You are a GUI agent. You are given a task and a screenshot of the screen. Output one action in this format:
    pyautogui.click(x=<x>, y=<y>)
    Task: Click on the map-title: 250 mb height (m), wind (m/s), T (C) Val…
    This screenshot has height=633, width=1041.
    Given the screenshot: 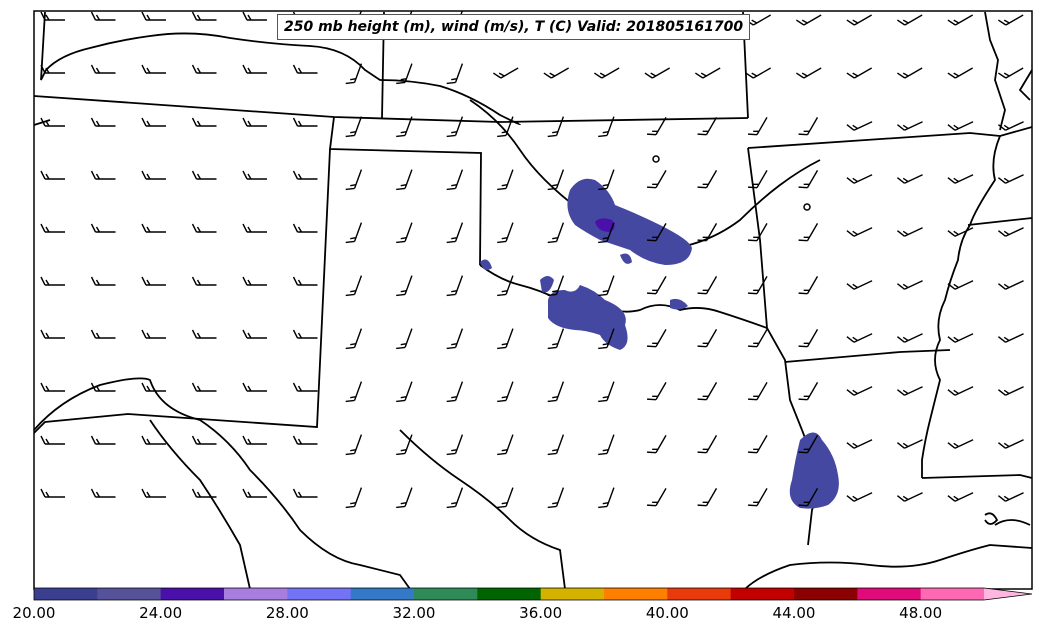 What is the action you would take?
    pyautogui.click(x=514, y=27)
    